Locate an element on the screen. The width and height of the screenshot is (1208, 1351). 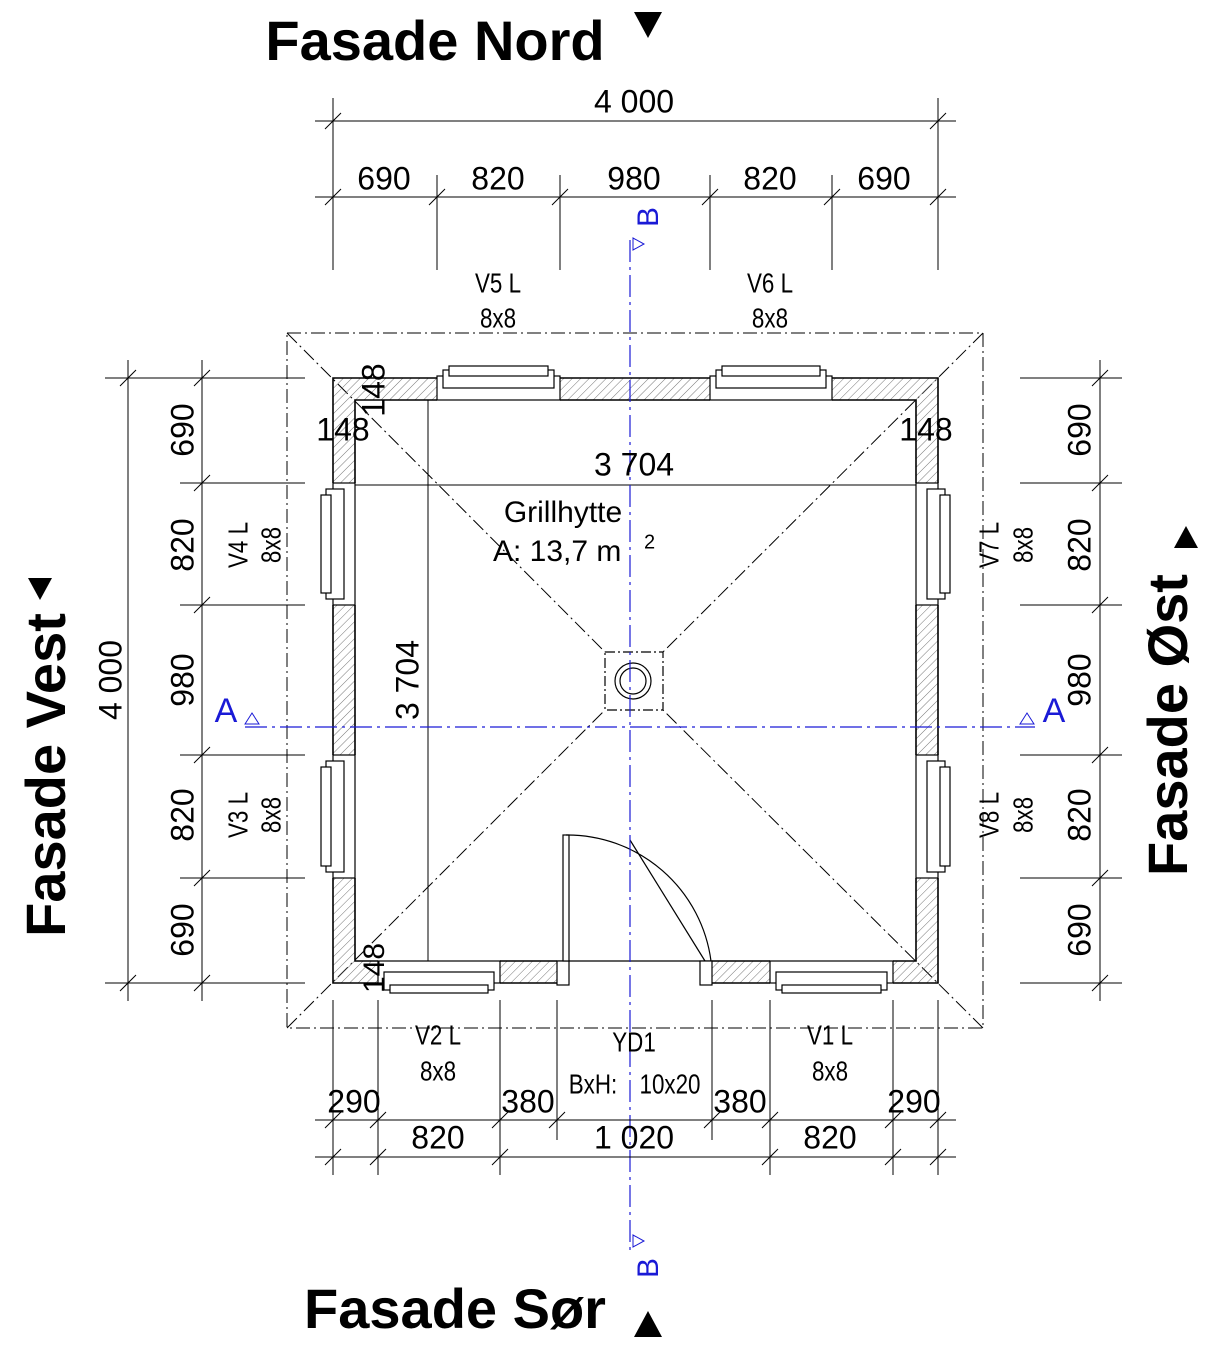
label: V3 L is located at coordinates (238, 815).